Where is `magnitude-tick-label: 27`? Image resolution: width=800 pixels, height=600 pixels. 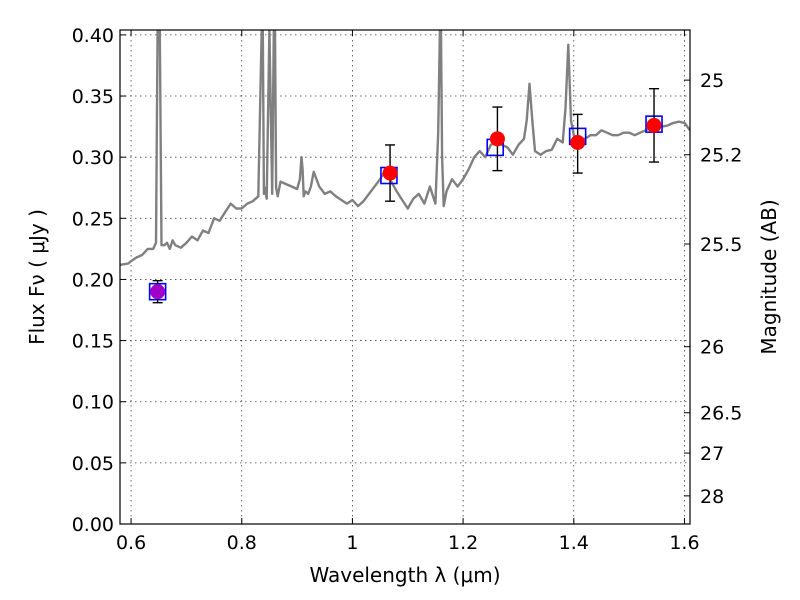
magnitude-tick-label: 27 is located at coordinates (712, 454).